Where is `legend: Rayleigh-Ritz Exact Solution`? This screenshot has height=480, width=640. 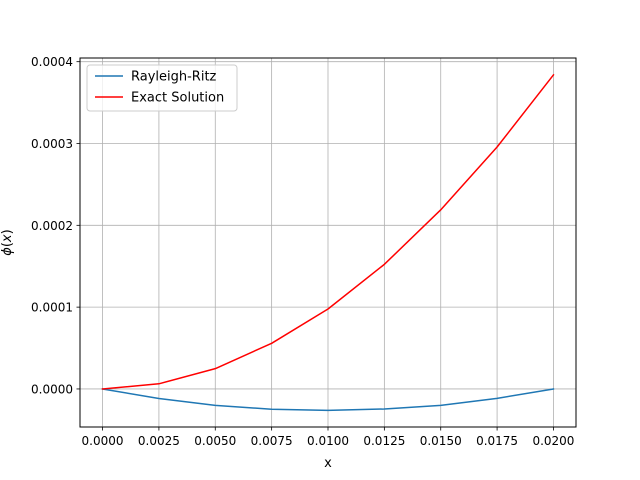 legend: Rayleigh-Ritz Exact Solution is located at coordinates (162, 88).